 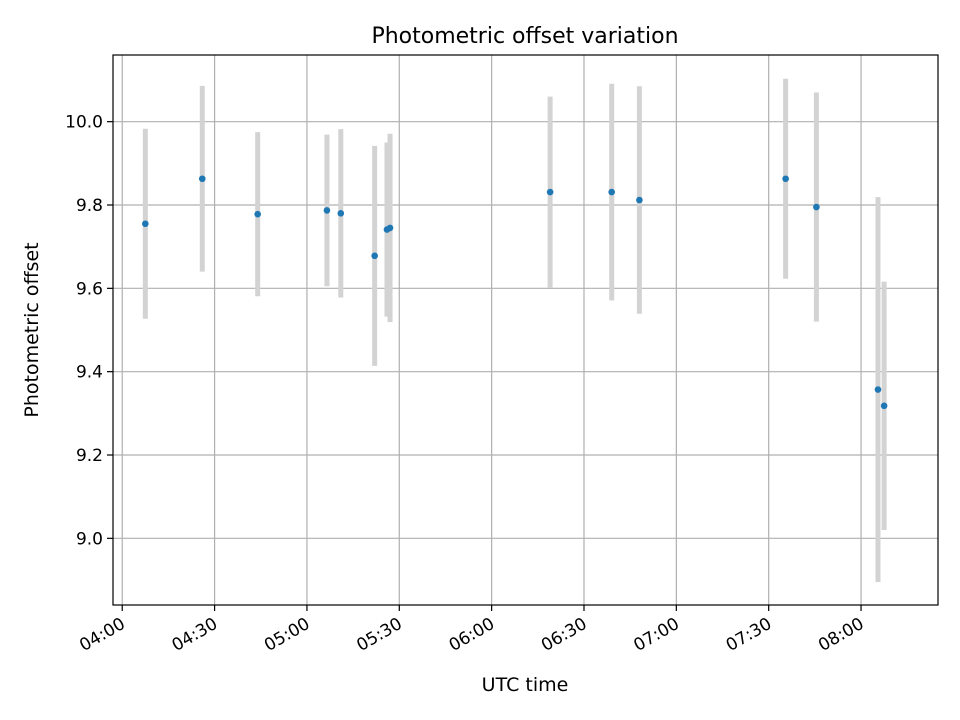 What do you see at coordinates (525, 685) in the screenshot?
I see `x-axis-label: UTC time` at bounding box center [525, 685].